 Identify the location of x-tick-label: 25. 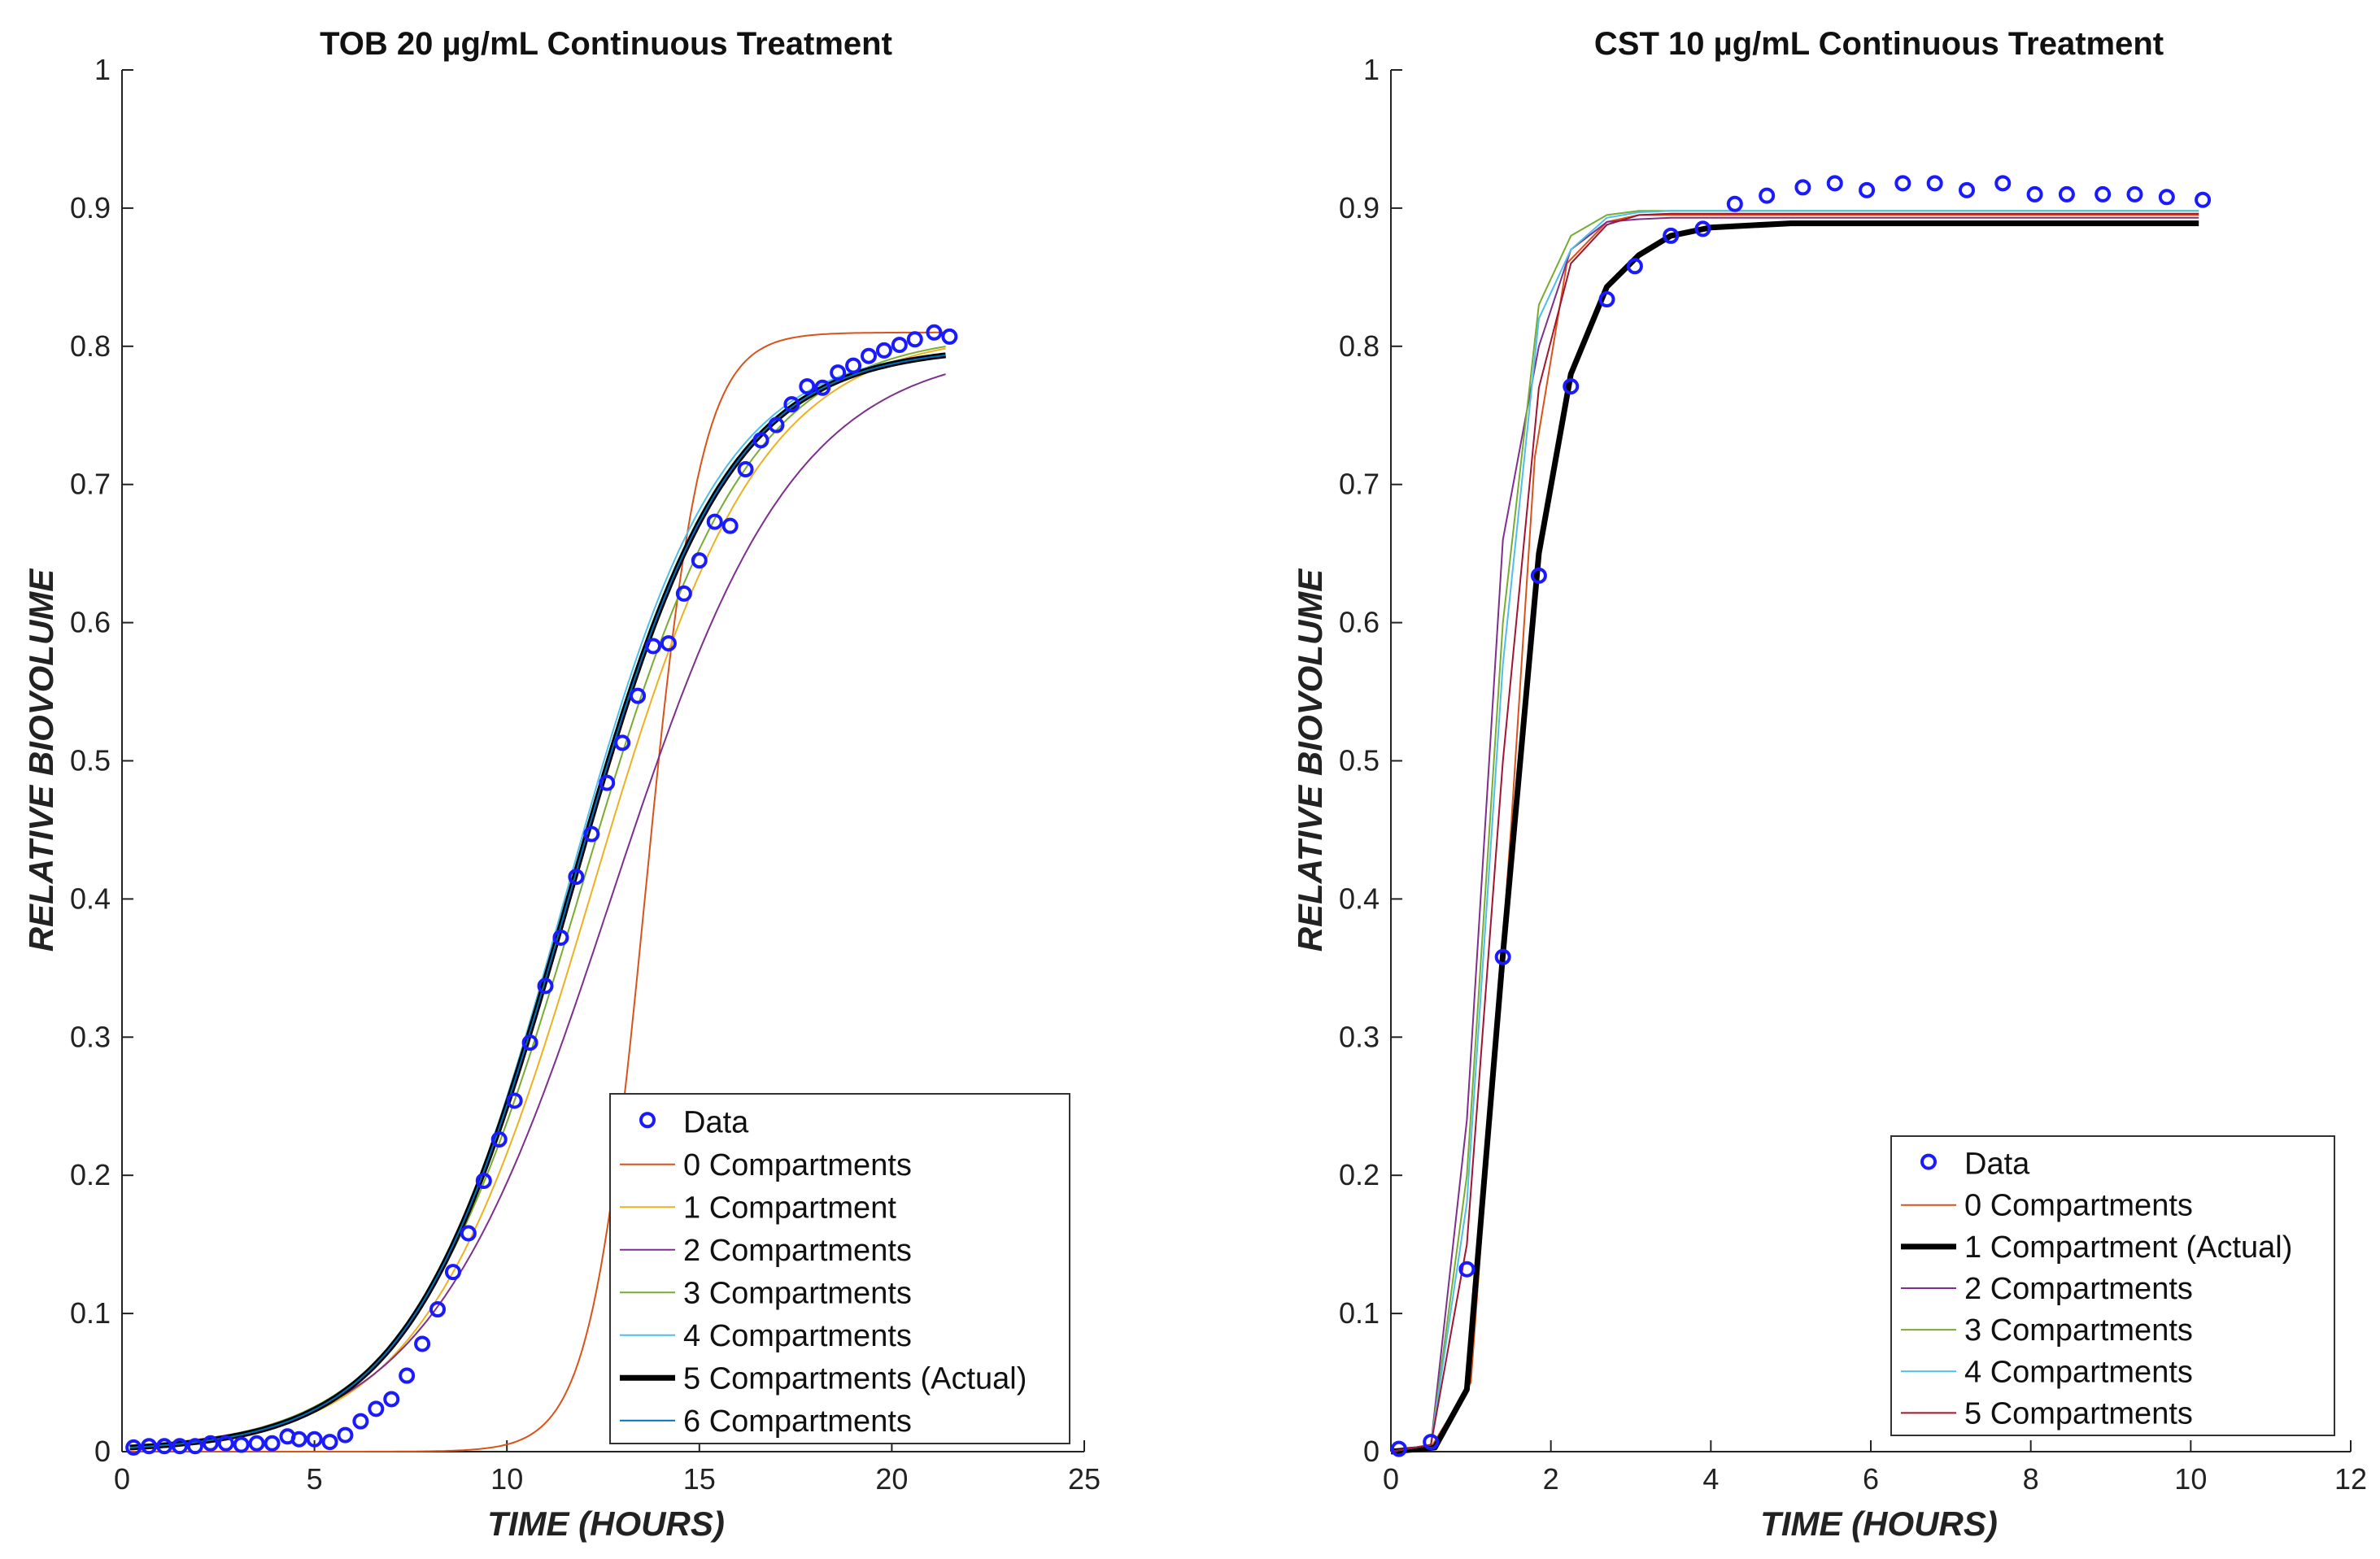
(1085, 1479).